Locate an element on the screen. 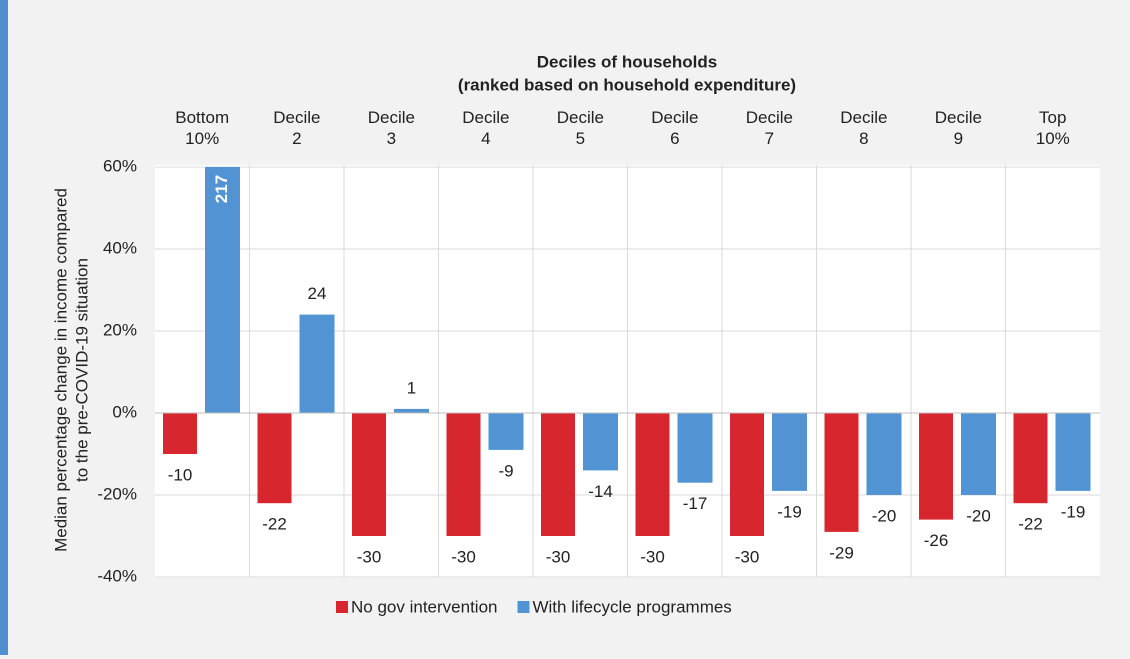  y-tick-label: 0% is located at coordinates (124, 411).